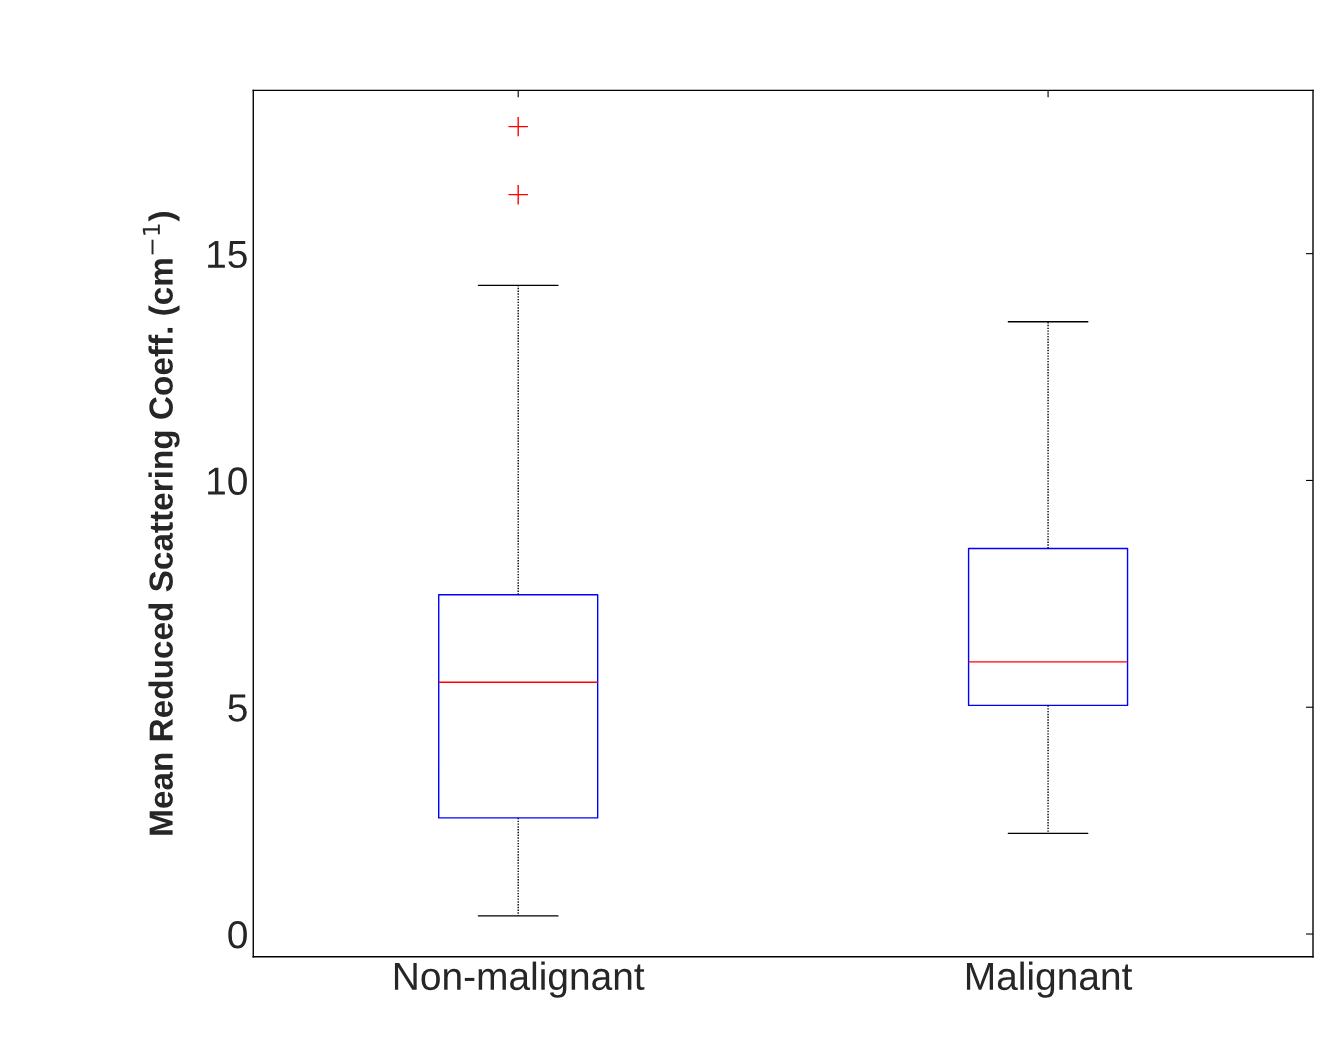  Describe the element at coordinates (161, 523) in the screenshot. I see `y-axis-title: Mean Reduced Scattering Coeff. (cm$^{−1}$)` at that location.